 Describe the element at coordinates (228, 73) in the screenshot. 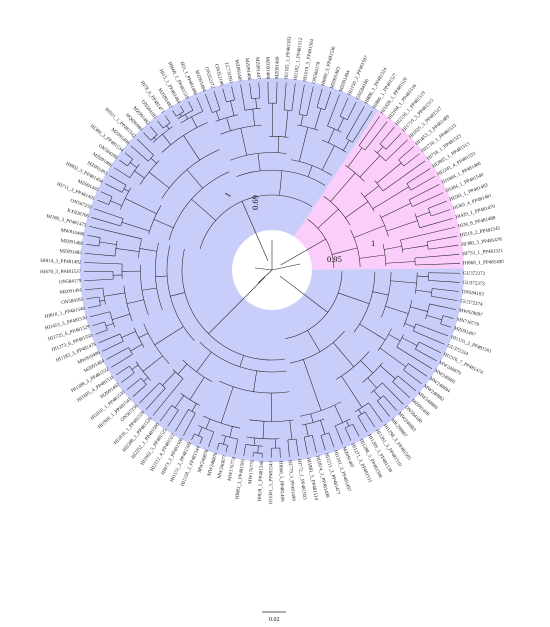

I see `leaf-label: LC731891` at that location.